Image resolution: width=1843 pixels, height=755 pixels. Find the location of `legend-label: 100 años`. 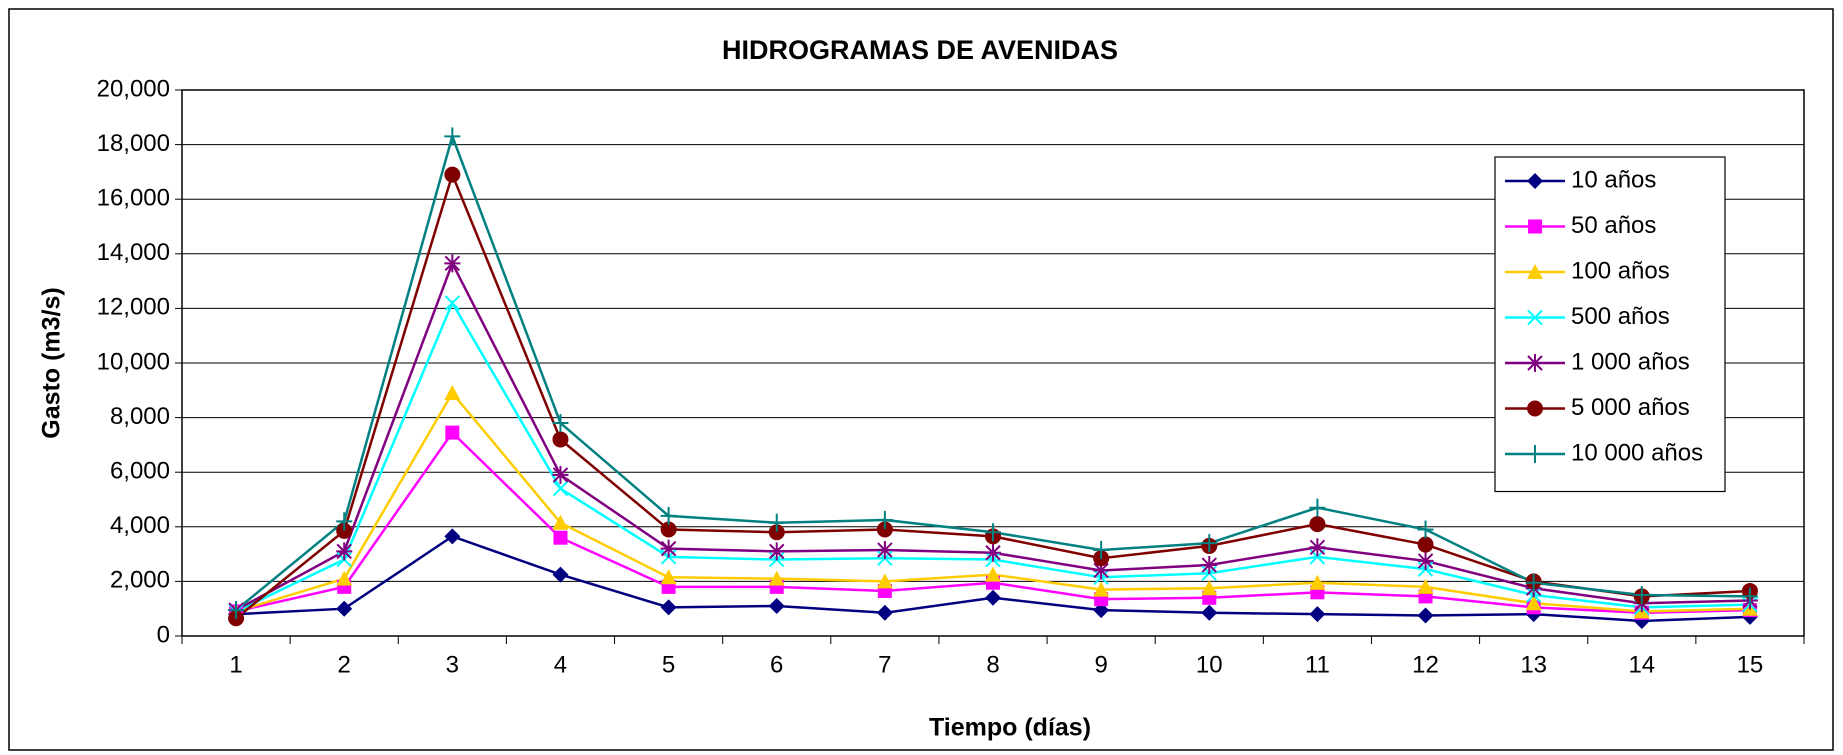

legend-label: 100 años is located at coordinates (1620, 270).